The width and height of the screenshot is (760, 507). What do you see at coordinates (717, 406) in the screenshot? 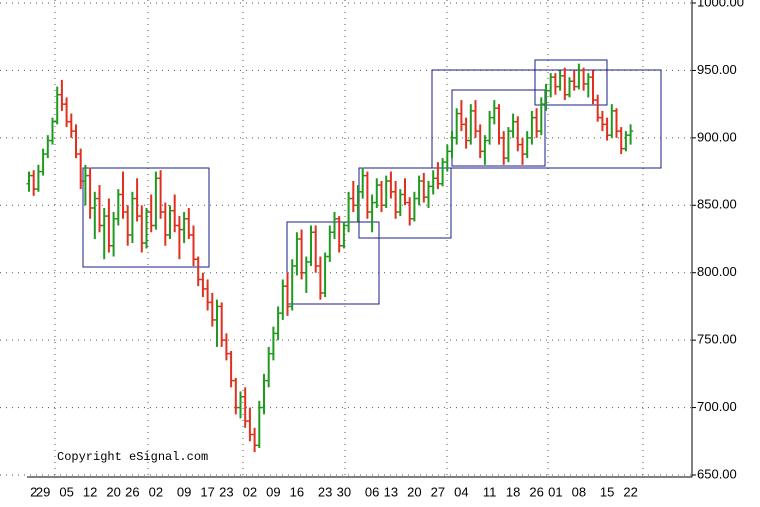
I see `y-tick-label: 700.00` at bounding box center [717, 406].